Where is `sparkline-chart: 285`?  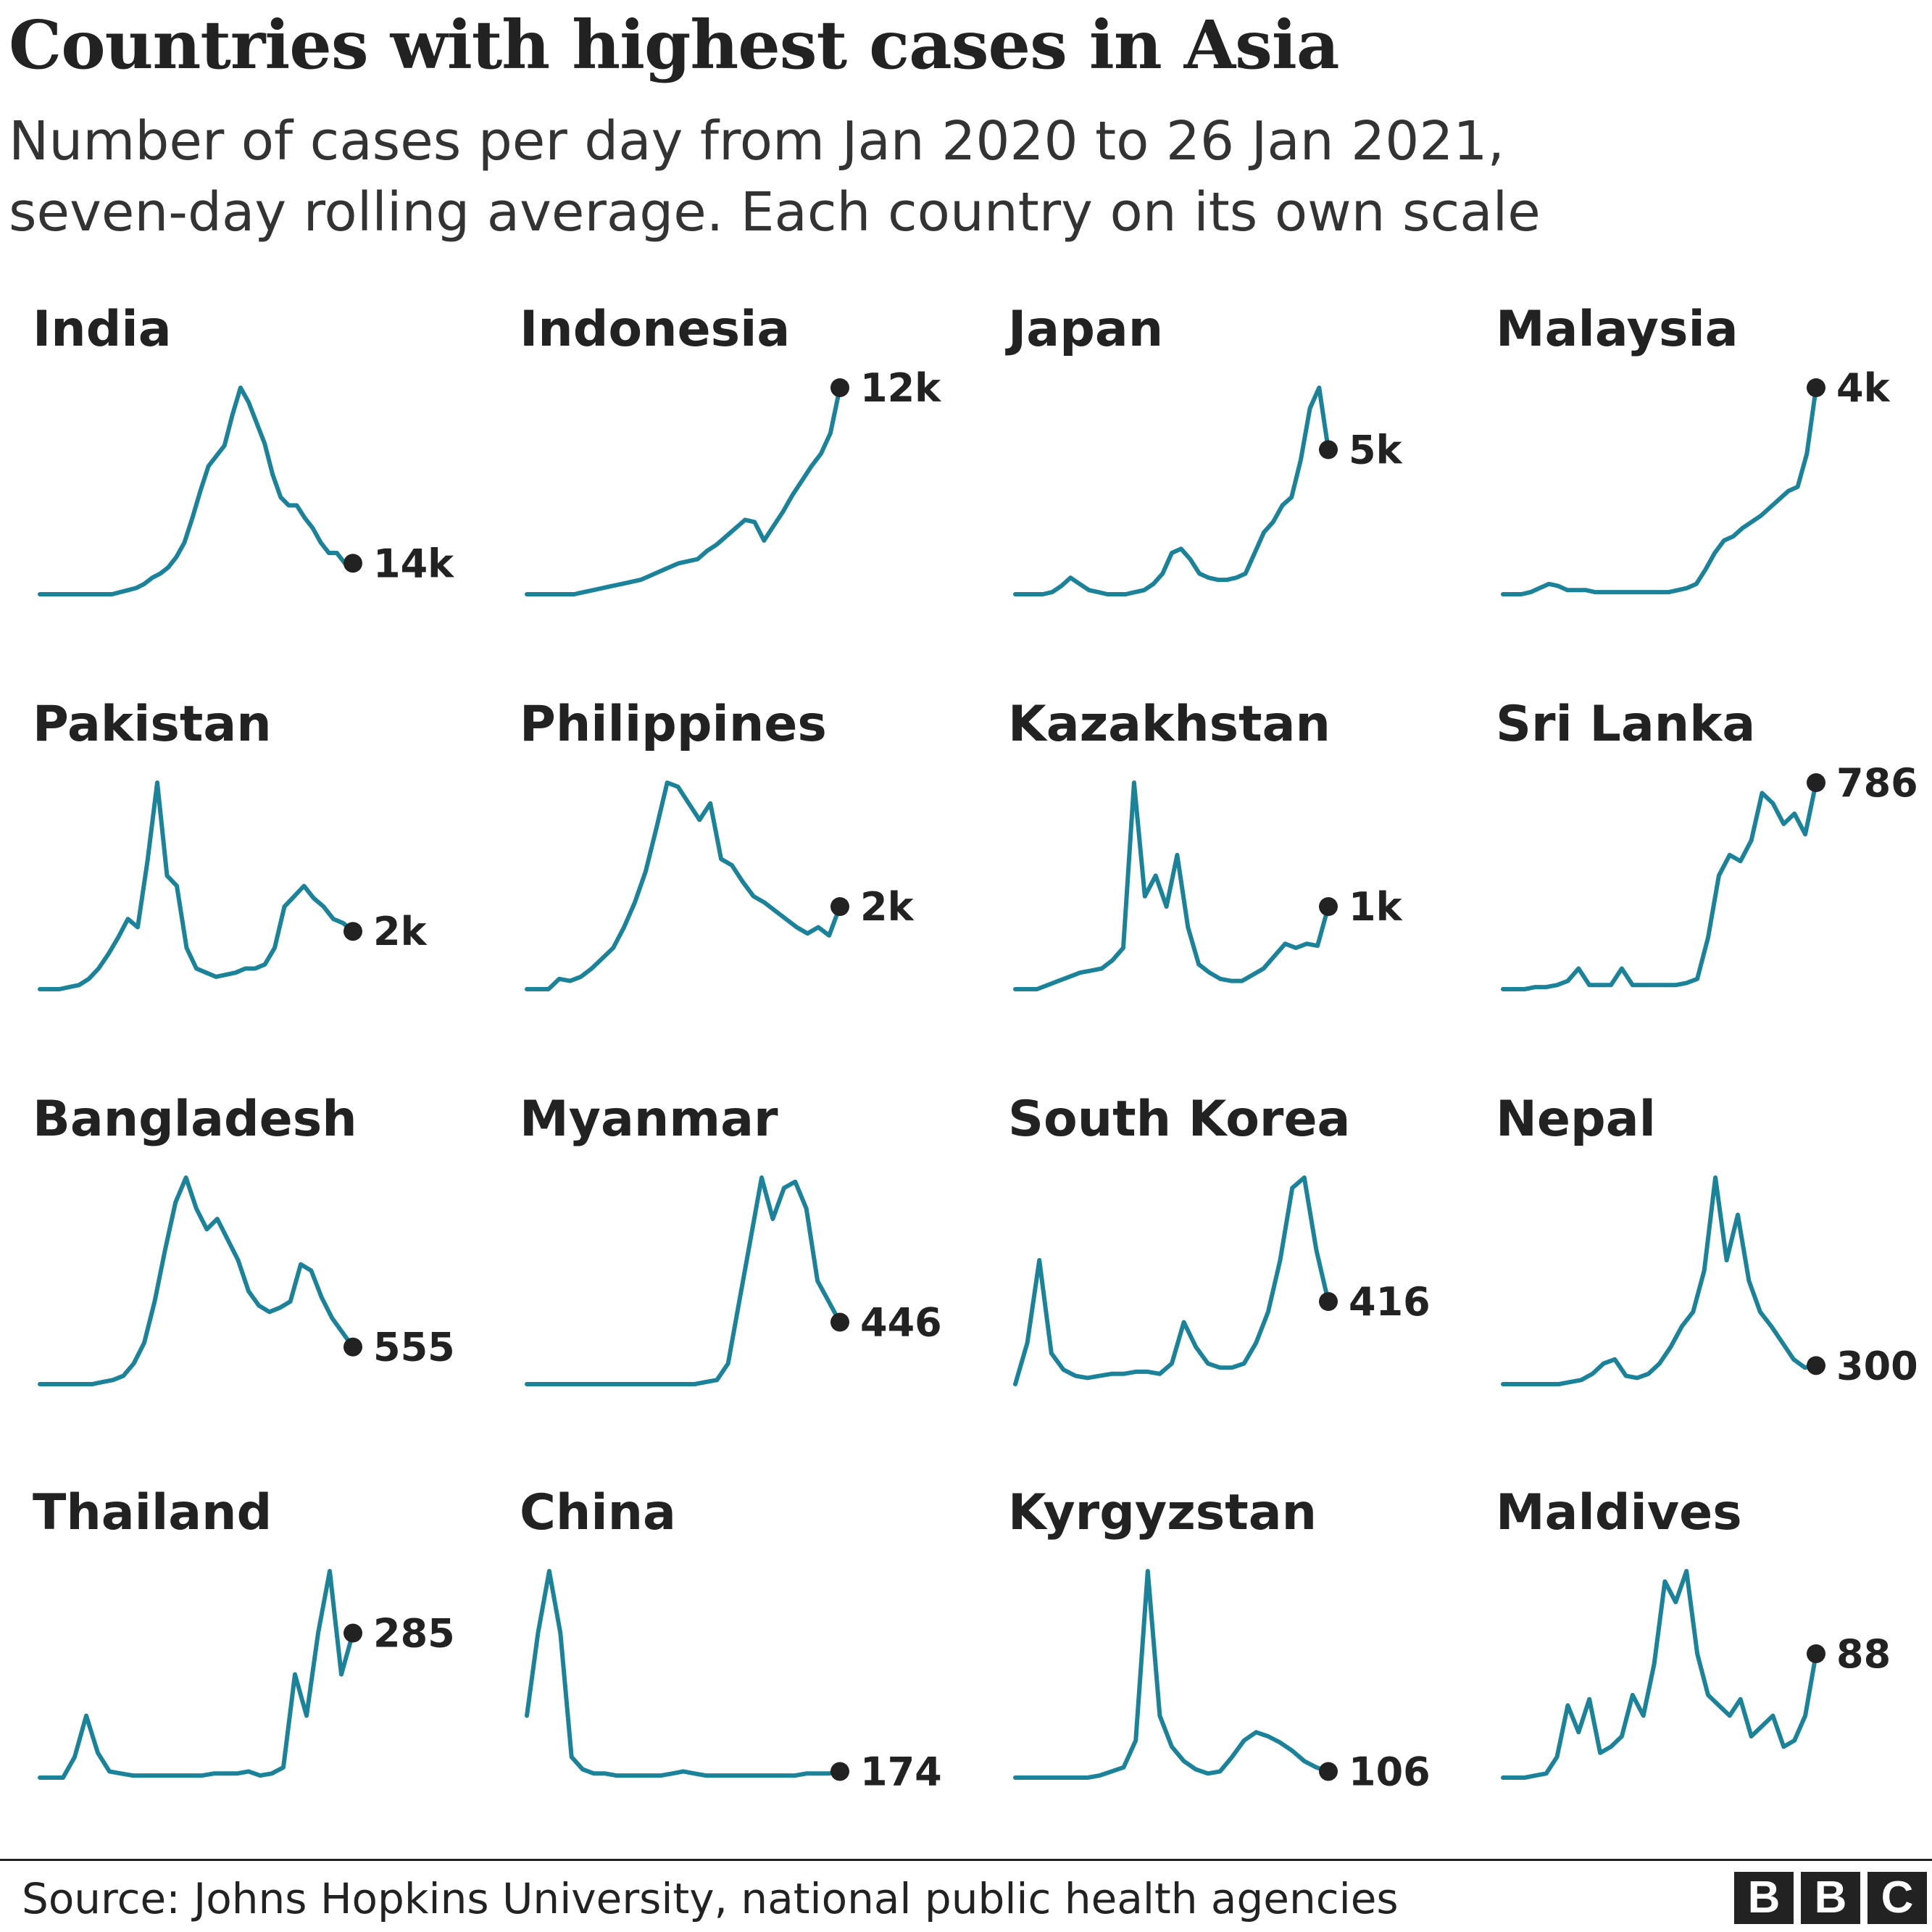
sparkline-chart: 285 is located at coordinates (247, 1675).